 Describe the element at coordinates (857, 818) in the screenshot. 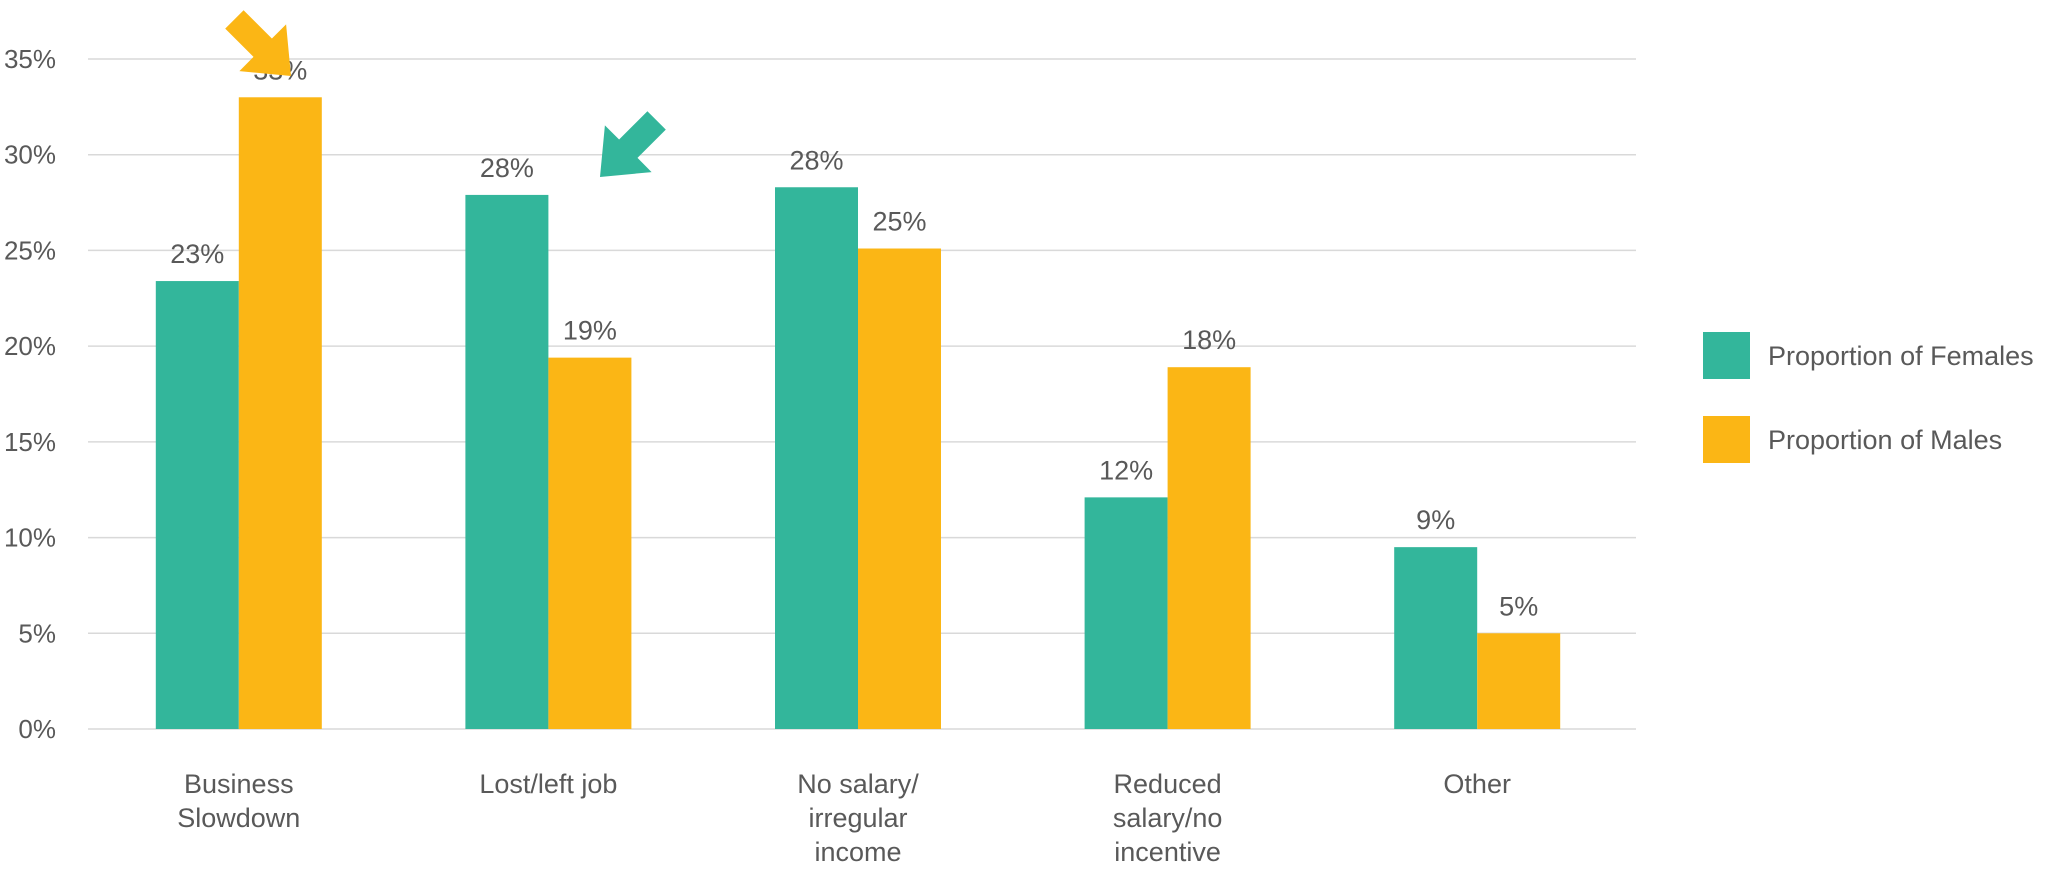

I see `category-label: irregular` at that location.